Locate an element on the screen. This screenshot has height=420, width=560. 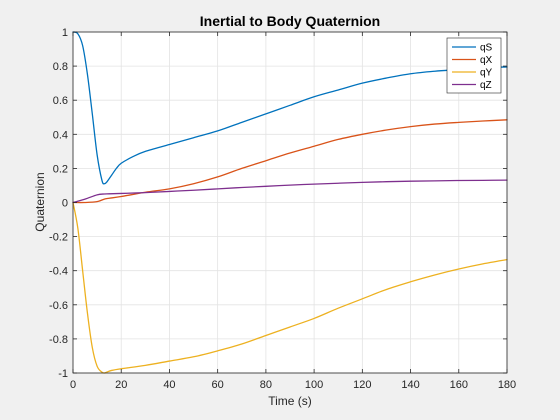
x-tick-label: 40 is located at coordinates (169, 385).